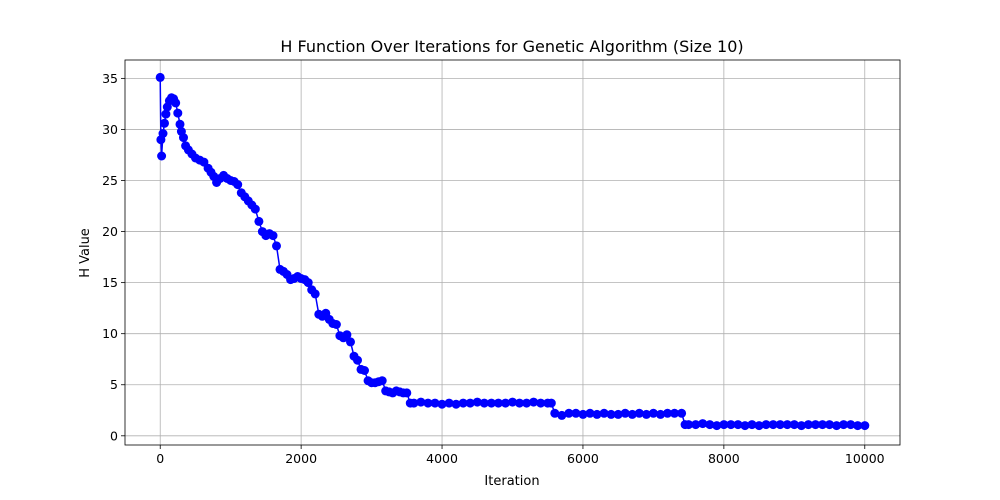 The image size is (1000, 500). What do you see at coordinates (110, 333) in the screenshot?
I see `y-tick-label: 10` at bounding box center [110, 333].